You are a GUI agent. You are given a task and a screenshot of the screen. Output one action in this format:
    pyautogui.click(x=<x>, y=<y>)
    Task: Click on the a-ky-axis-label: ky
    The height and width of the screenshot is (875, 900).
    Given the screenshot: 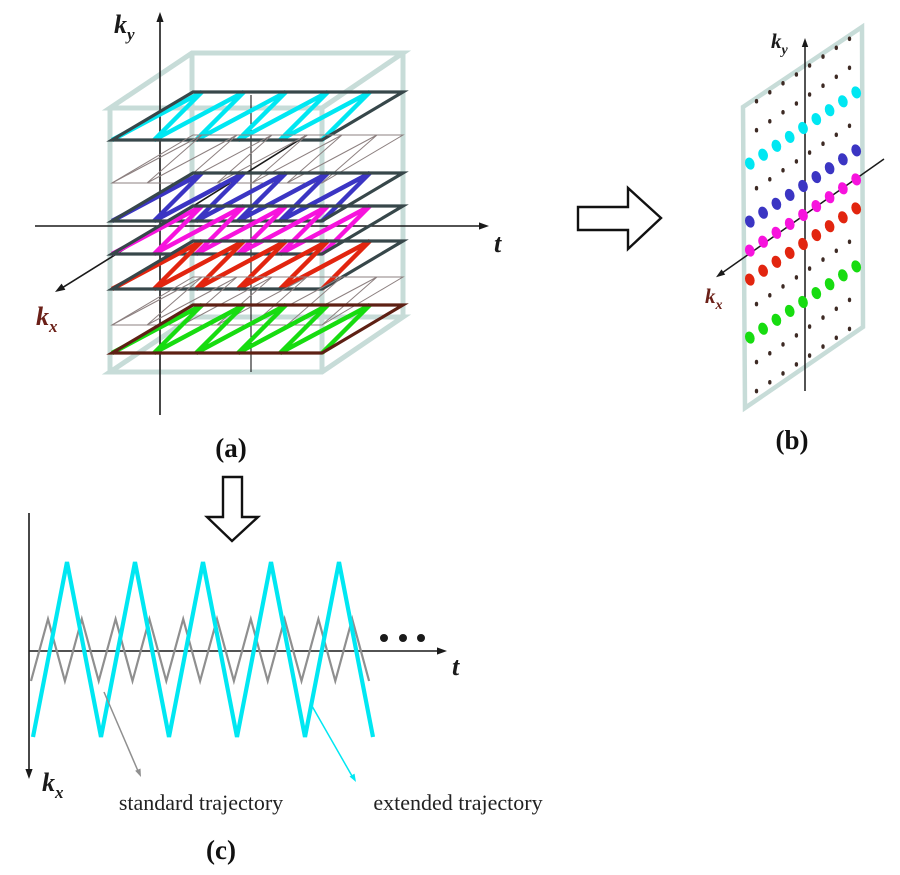 What is the action you would take?
    pyautogui.click(x=124, y=27)
    